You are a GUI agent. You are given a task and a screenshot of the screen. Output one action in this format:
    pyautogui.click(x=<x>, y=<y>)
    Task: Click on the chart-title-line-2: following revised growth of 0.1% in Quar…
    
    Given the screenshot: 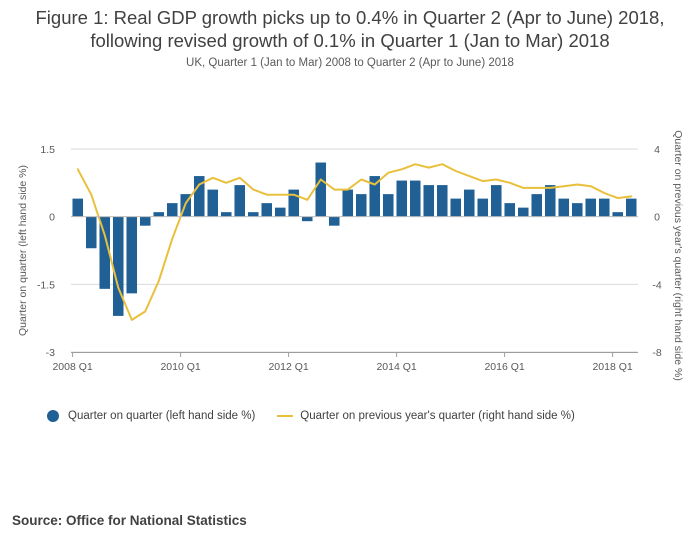 What is the action you would take?
    pyautogui.click(x=350, y=40)
    